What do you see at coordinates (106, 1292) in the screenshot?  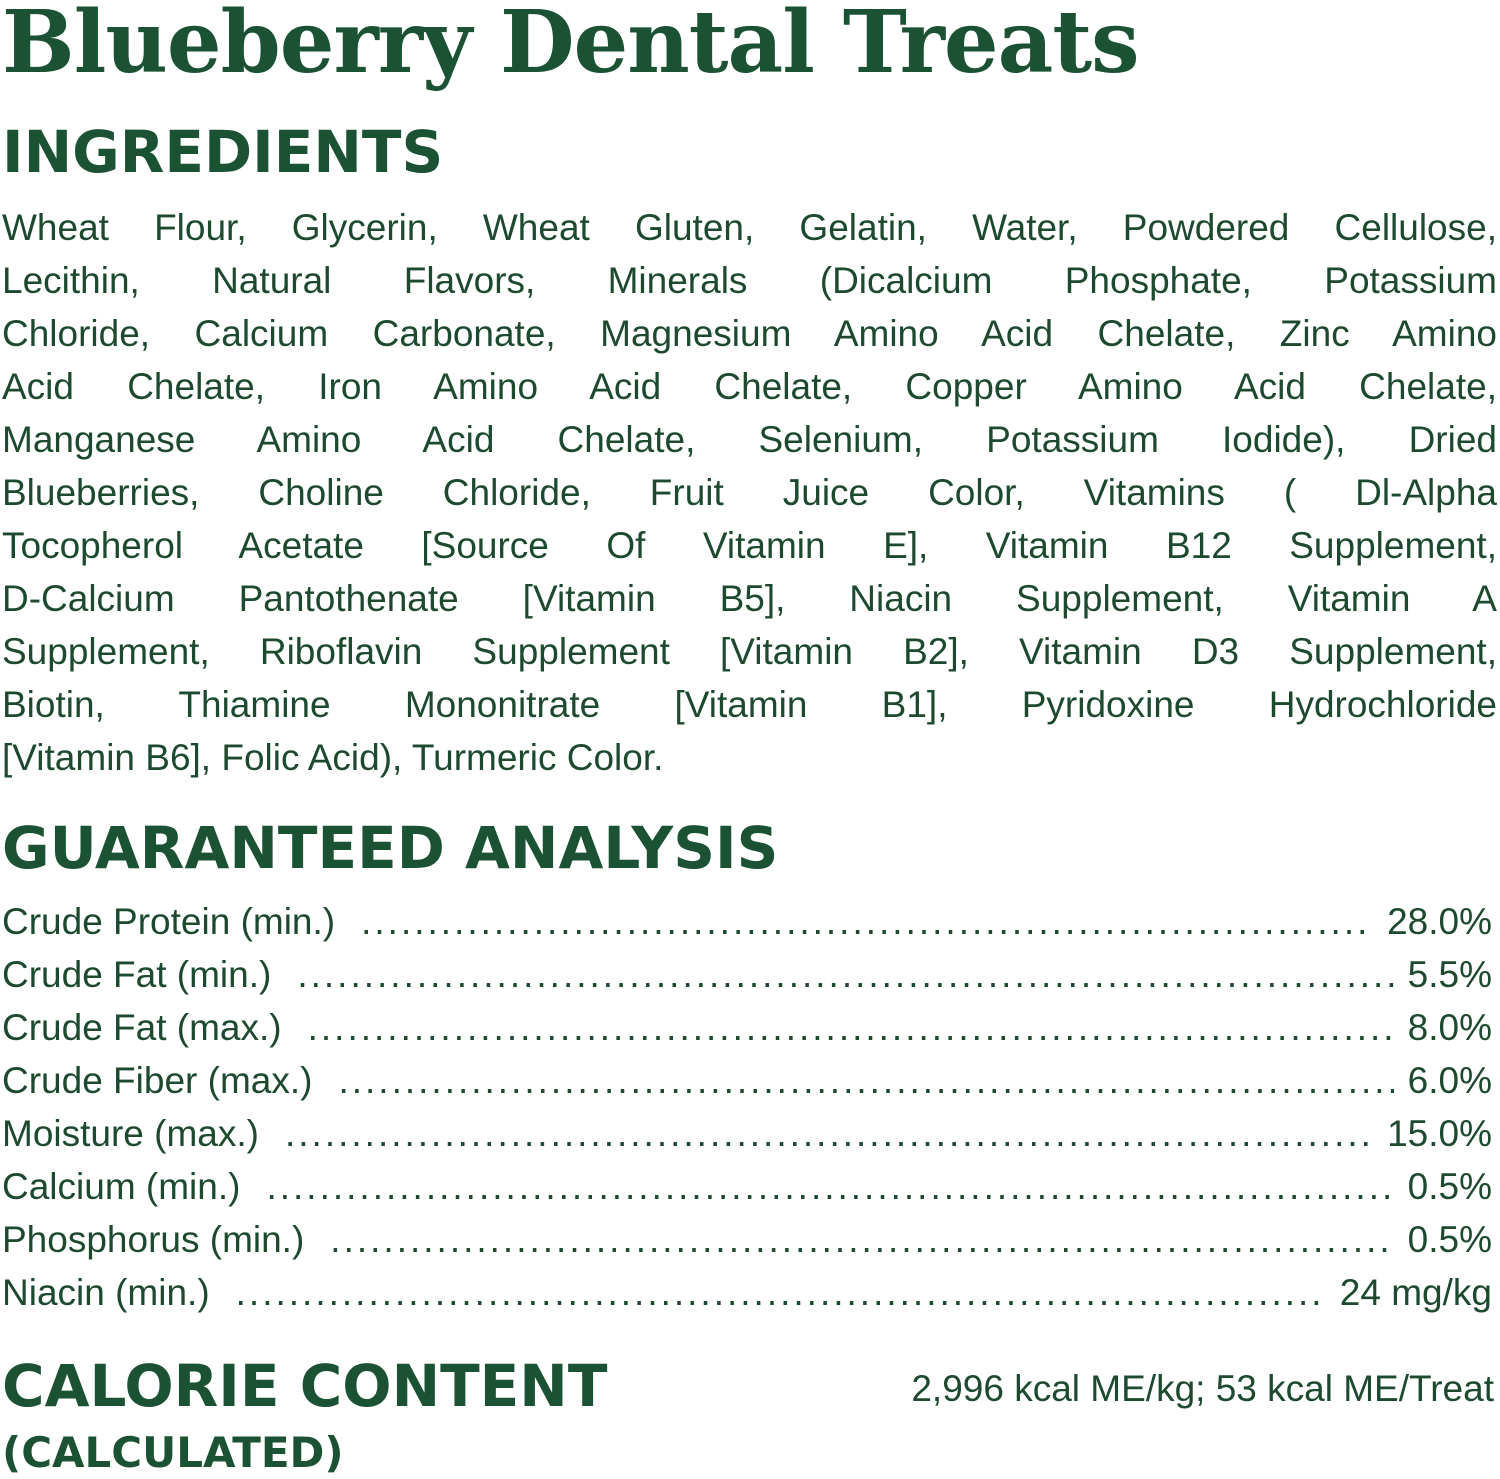 I see `analysis-label: Niacin (min.)` at bounding box center [106, 1292].